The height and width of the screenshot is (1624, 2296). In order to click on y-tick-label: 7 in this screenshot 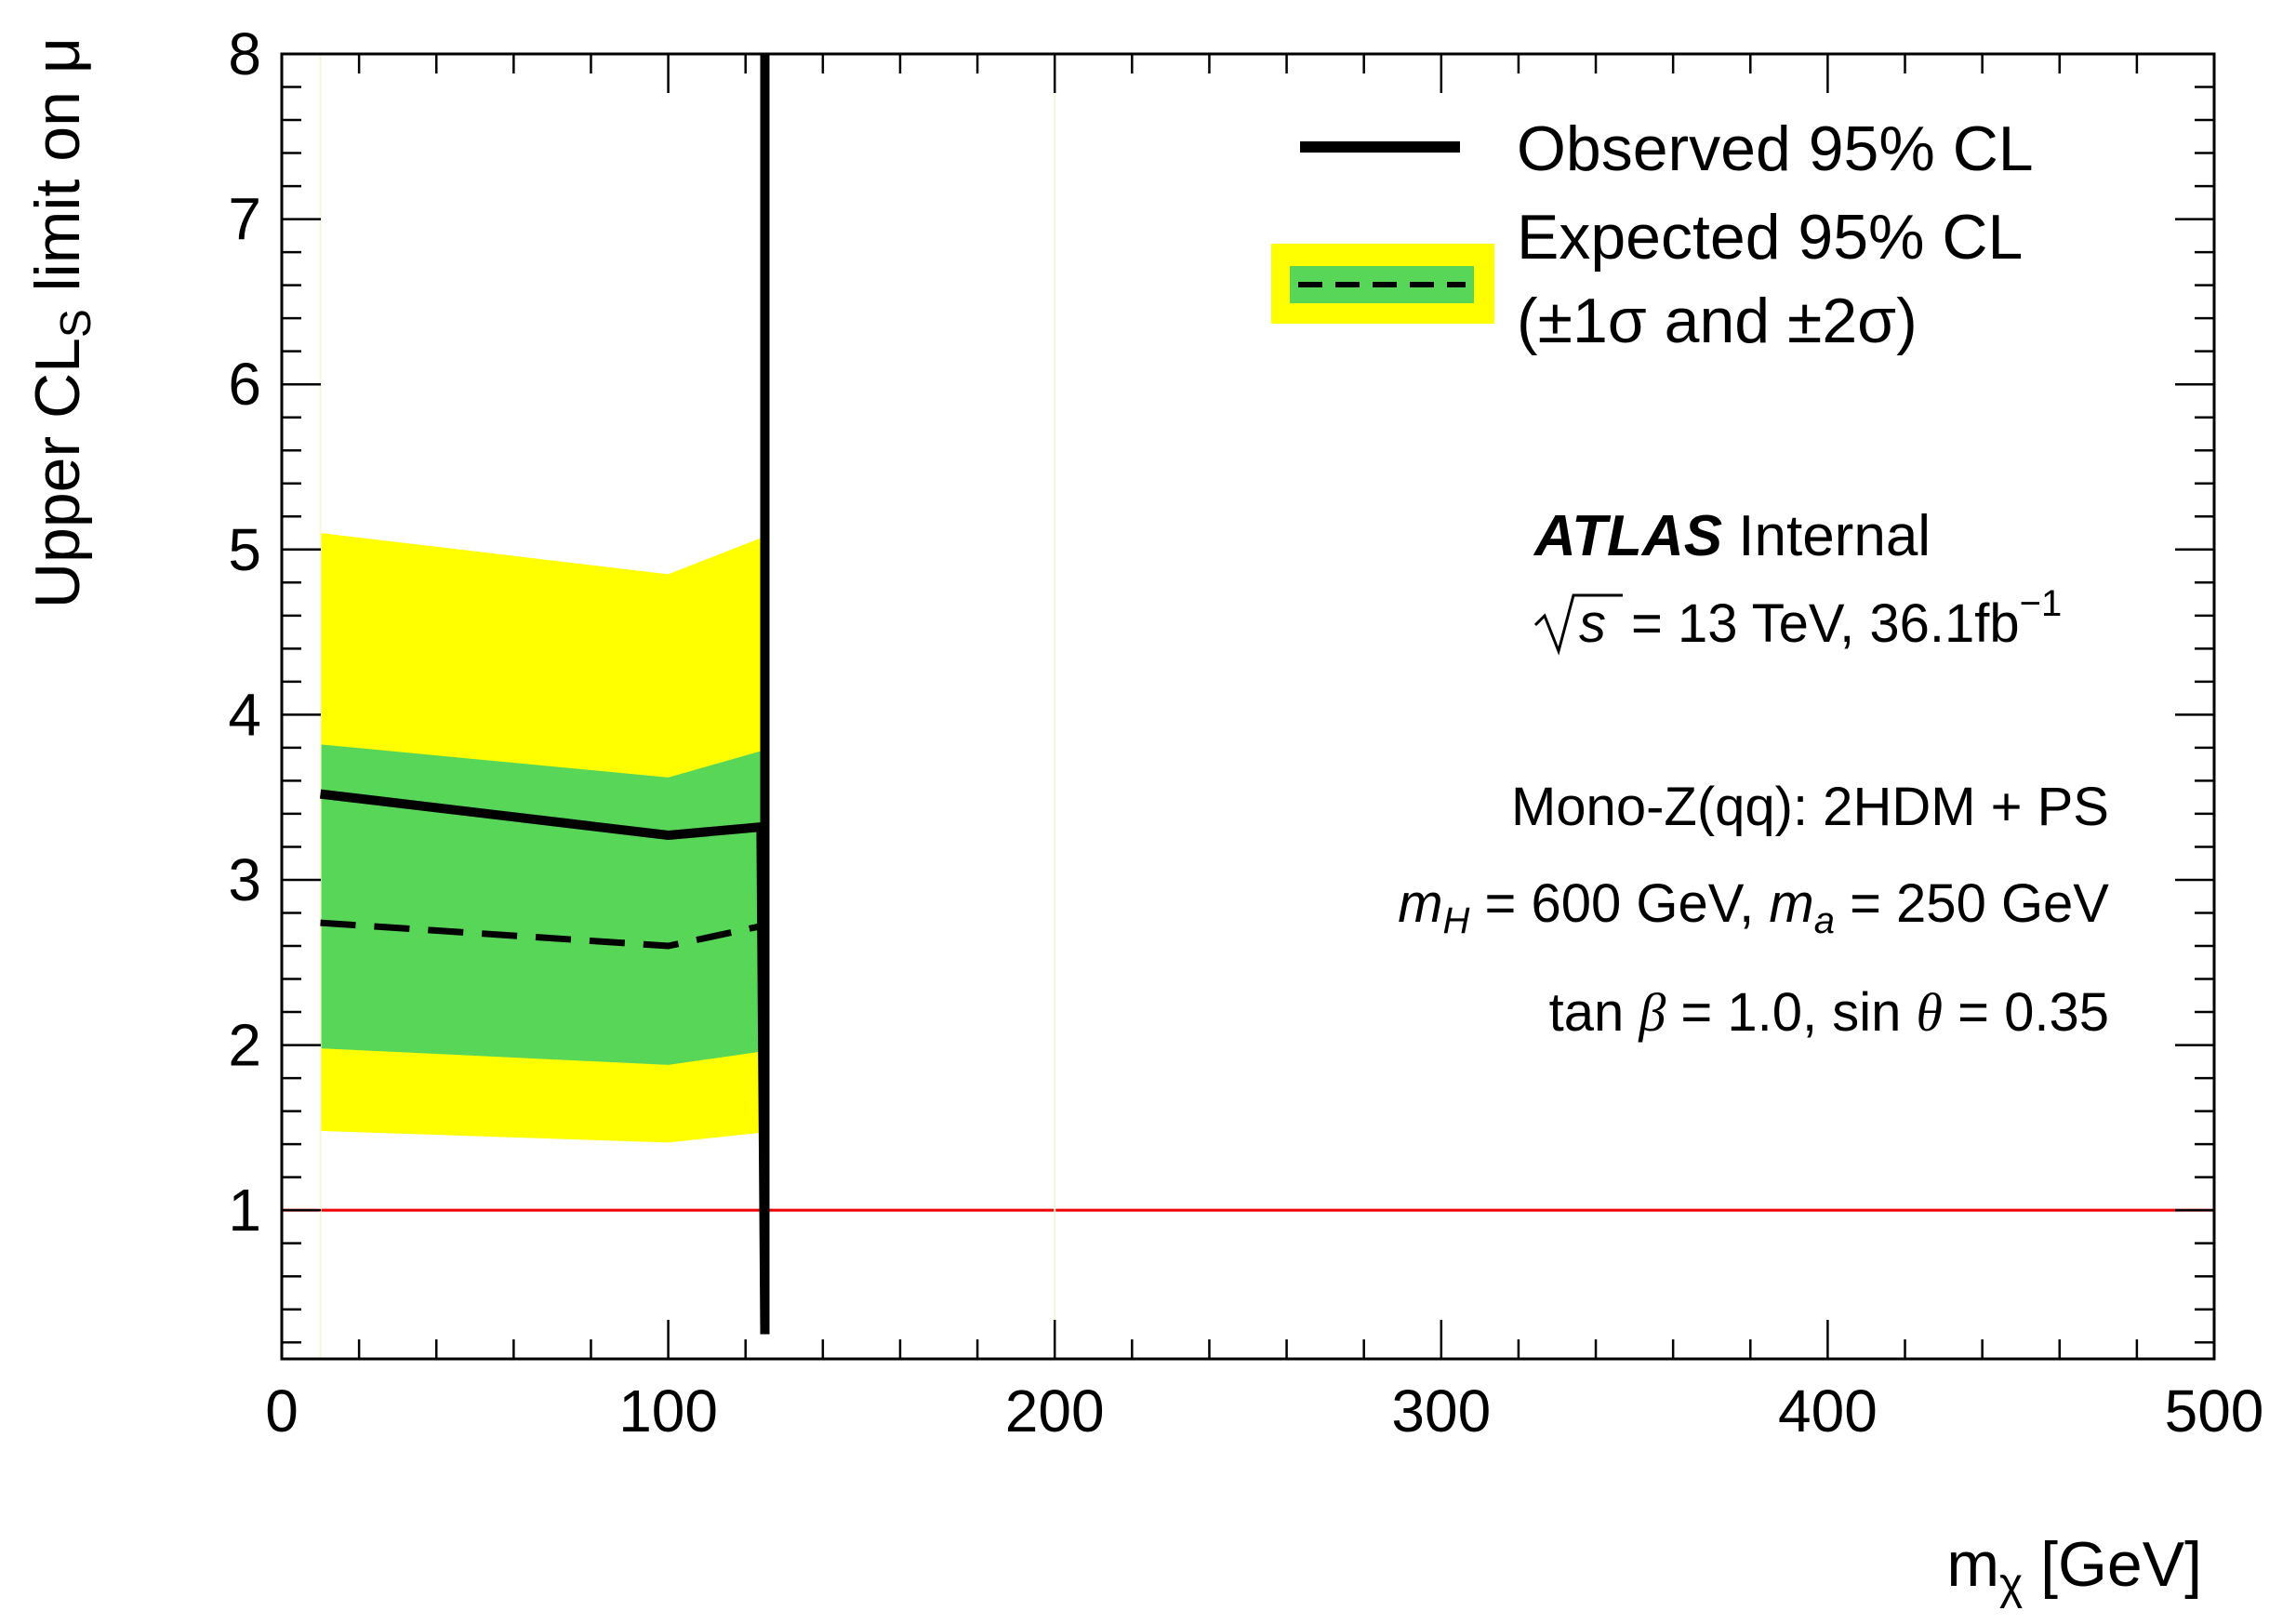, I will do `click(245, 220)`.